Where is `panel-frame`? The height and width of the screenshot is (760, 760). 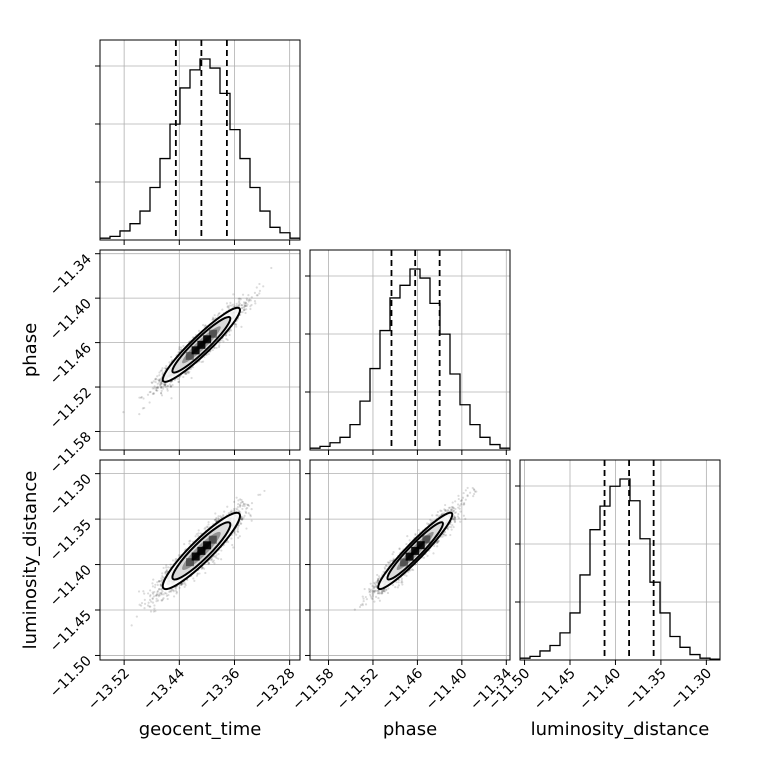
panel-frame is located at coordinates (200, 350).